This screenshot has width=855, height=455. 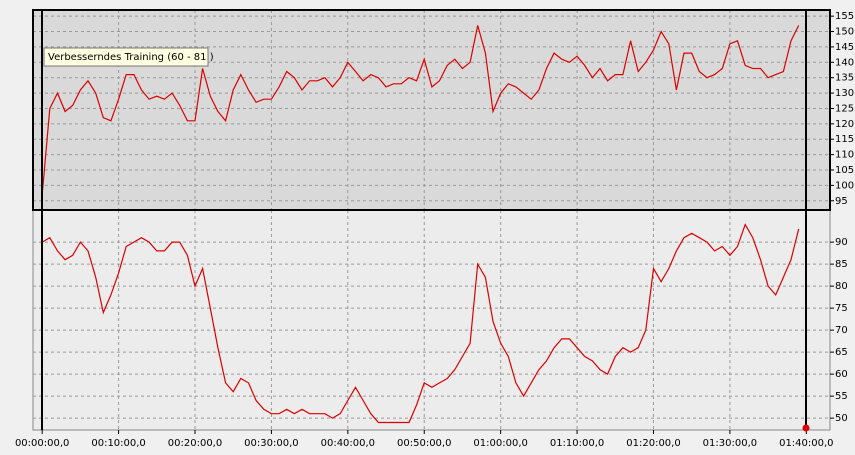 I want to click on y-tick-label: 110, so click(x=844, y=155).